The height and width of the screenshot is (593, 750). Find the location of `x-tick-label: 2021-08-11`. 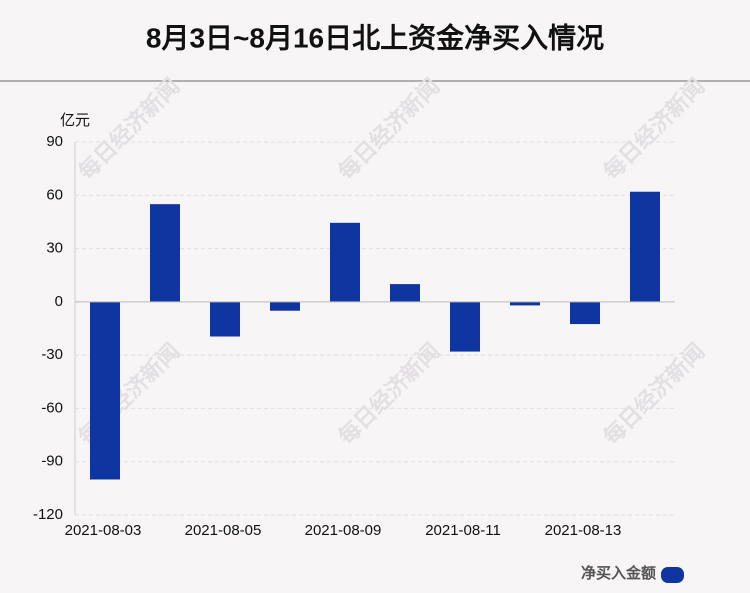

x-tick-label: 2021-08-11 is located at coordinates (463, 530).